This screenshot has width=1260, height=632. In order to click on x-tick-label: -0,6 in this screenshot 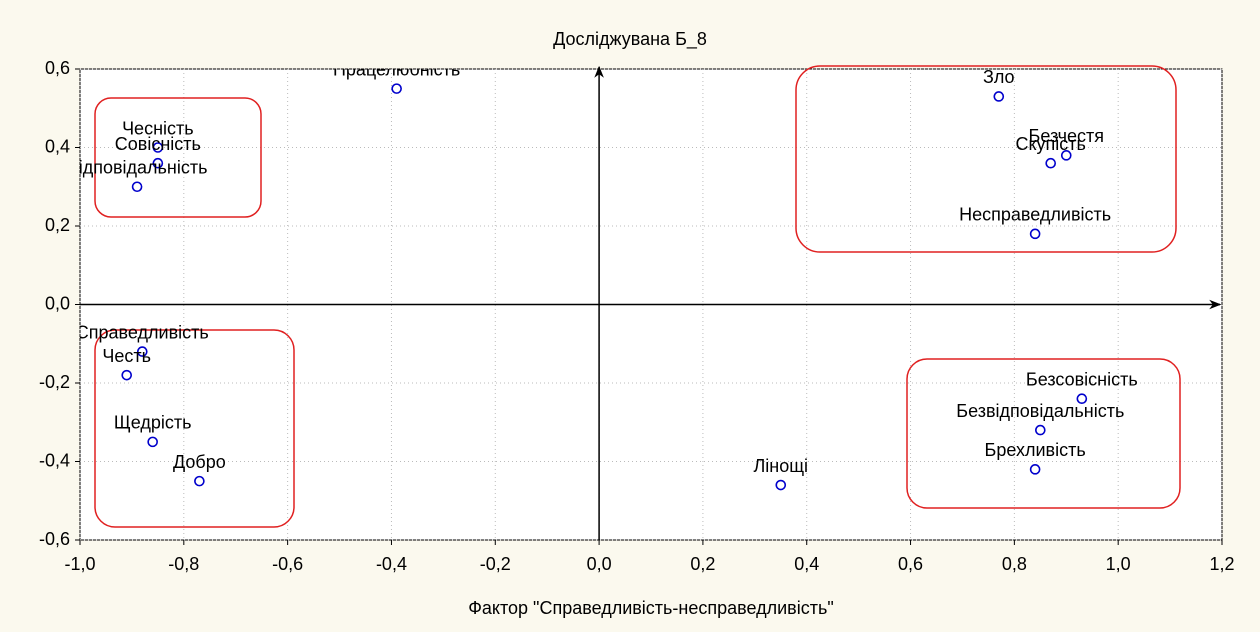, I will do `click(287, 564)`.